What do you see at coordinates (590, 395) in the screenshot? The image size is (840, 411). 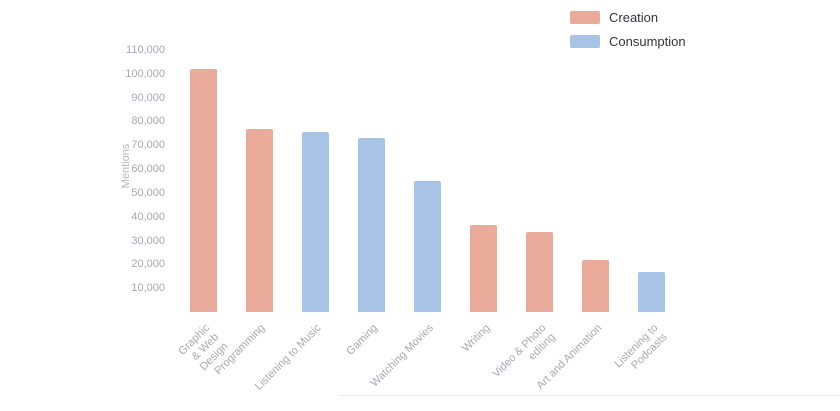 I see `bottom-divider` at bounding box center [590, 395].